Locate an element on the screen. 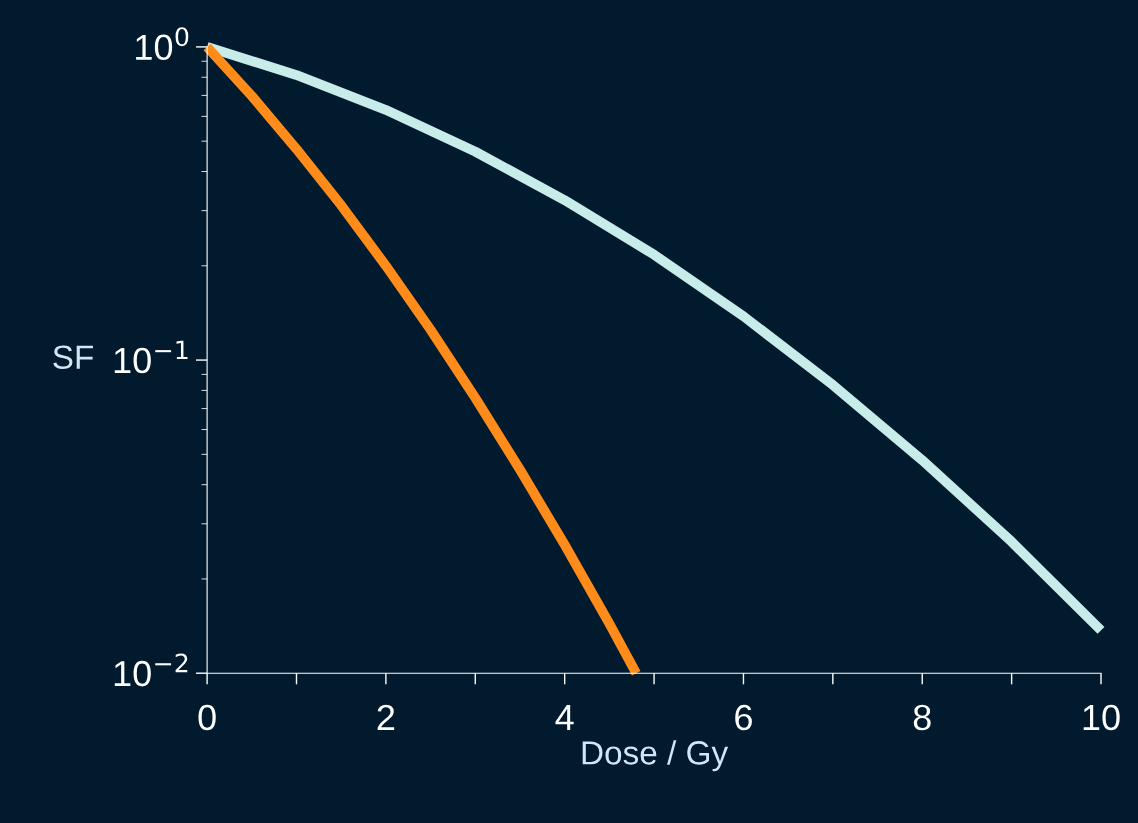 Image resolution: width=1138 pixels, height=823 pixels. x-tick-label: 2 is located at coordinates (386, 717).